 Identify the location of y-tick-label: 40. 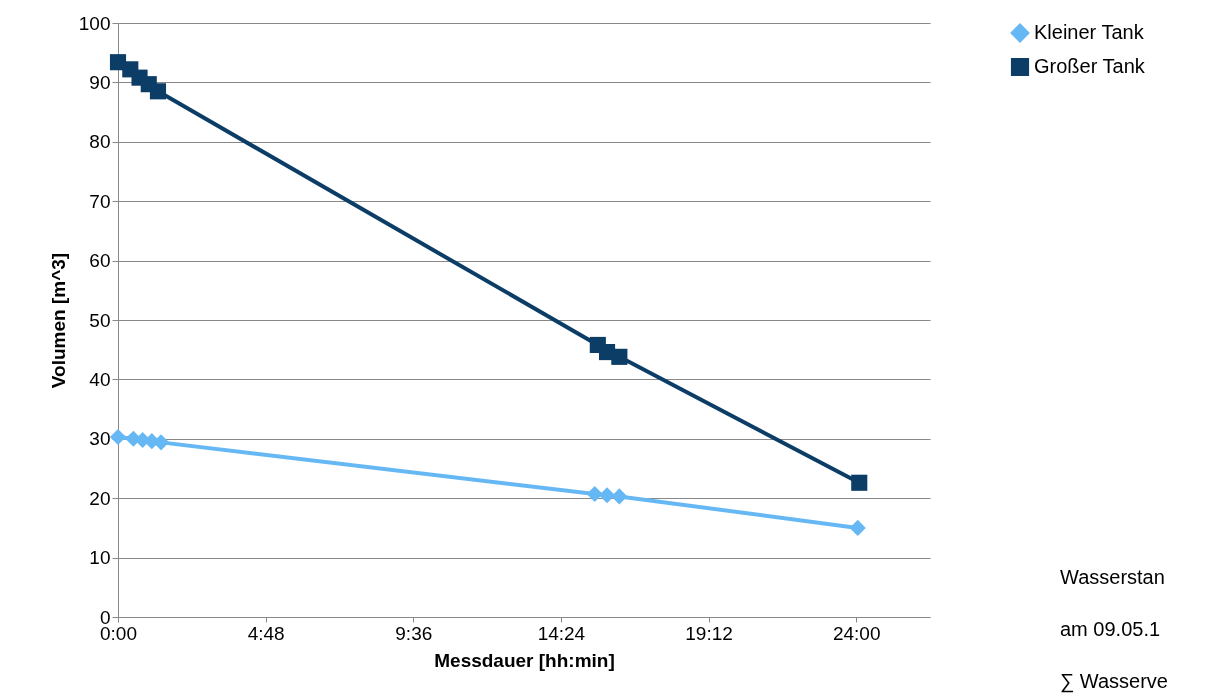
(100, 379).